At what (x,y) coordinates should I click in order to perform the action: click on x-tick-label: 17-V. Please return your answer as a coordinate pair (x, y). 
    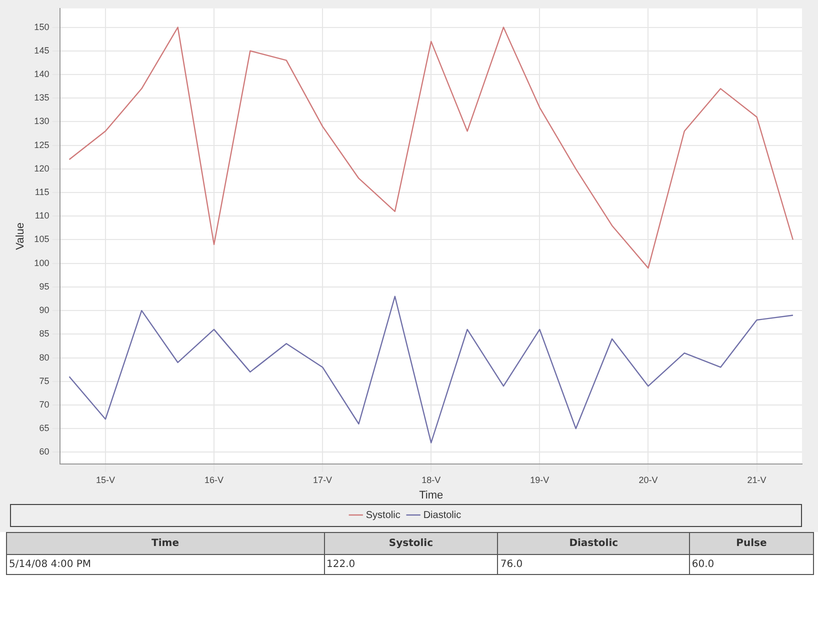
    Looking at the image, I should click on (322, 479).